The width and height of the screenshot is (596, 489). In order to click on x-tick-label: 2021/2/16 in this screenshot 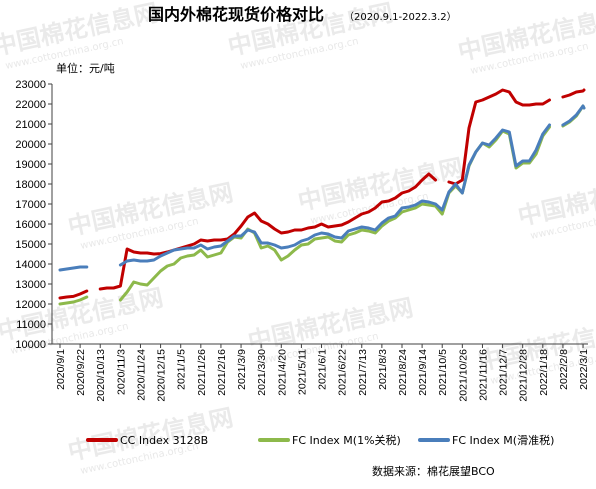, I will do `click(222, 372)`.